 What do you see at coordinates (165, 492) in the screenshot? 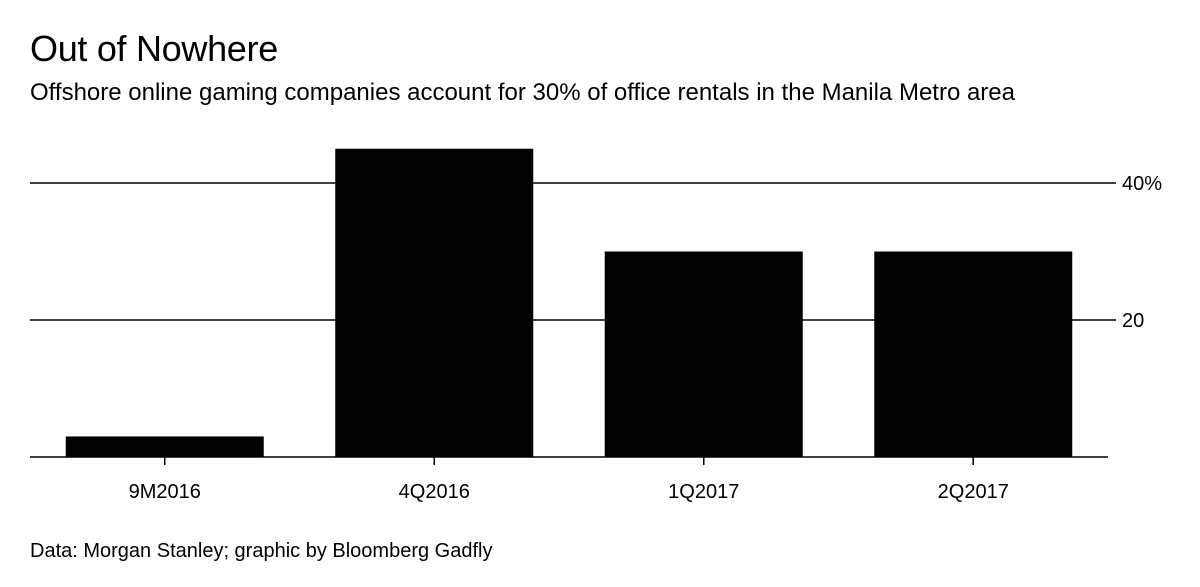
I see `x-tick-label: 9M2016` at bounding box center [165, 492].